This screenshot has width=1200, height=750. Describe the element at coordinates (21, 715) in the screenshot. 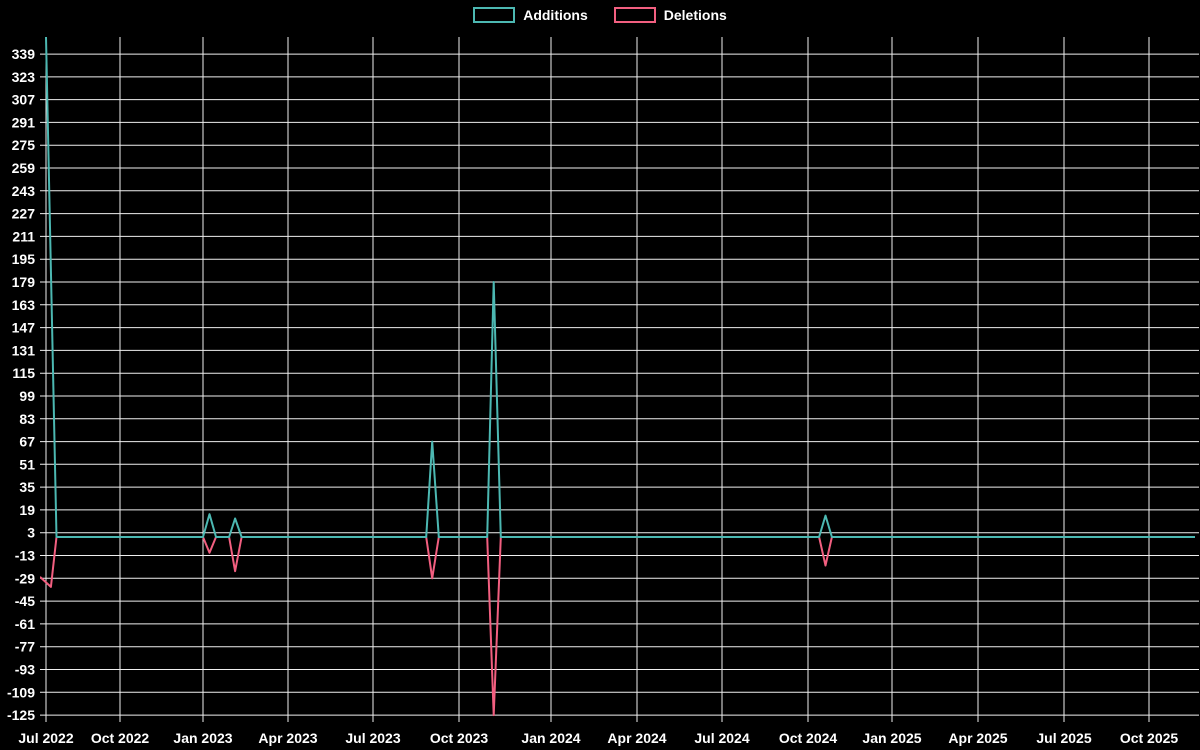

I see `y-tick-label: -125` at that location.